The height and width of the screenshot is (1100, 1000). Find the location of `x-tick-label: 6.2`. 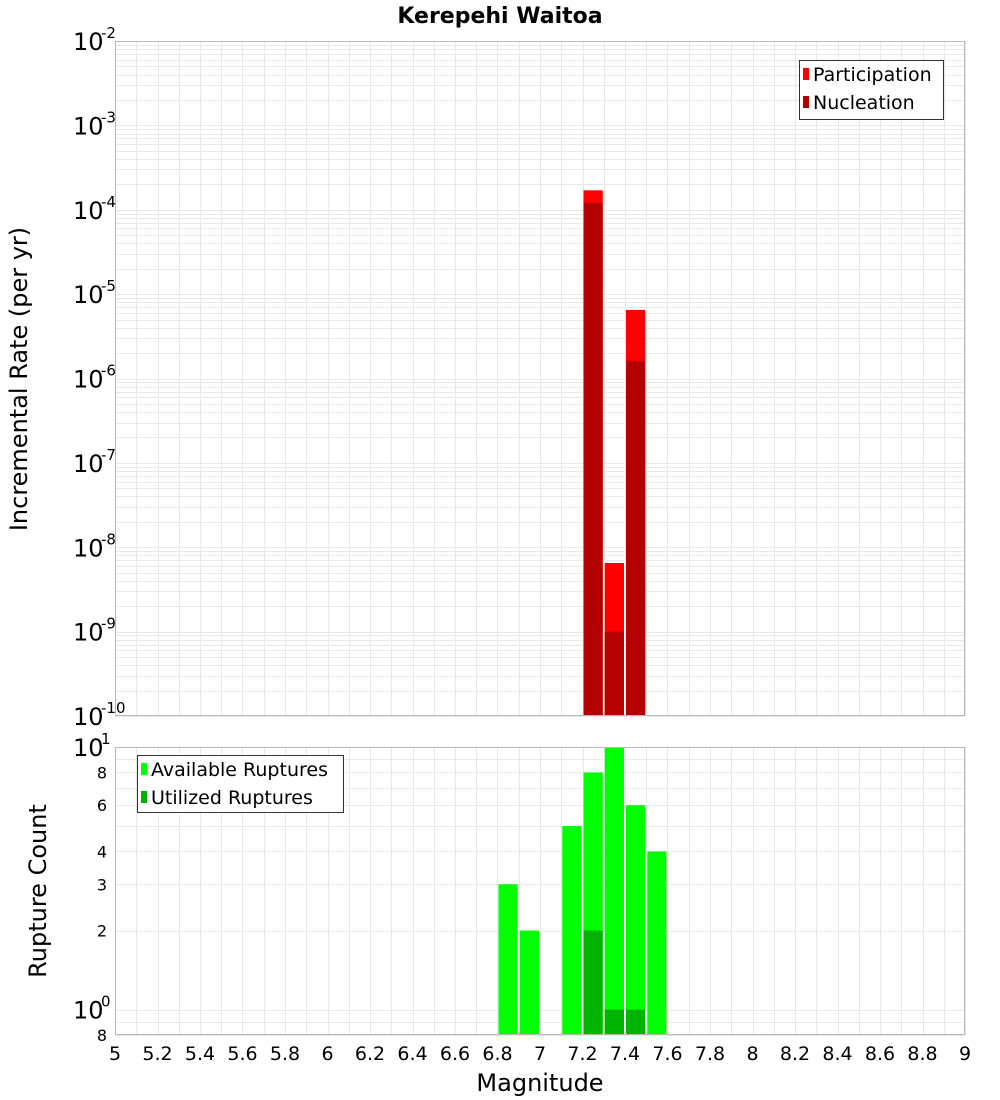

x-tick-label: 6.2 is located at coordinates (370, 1054).